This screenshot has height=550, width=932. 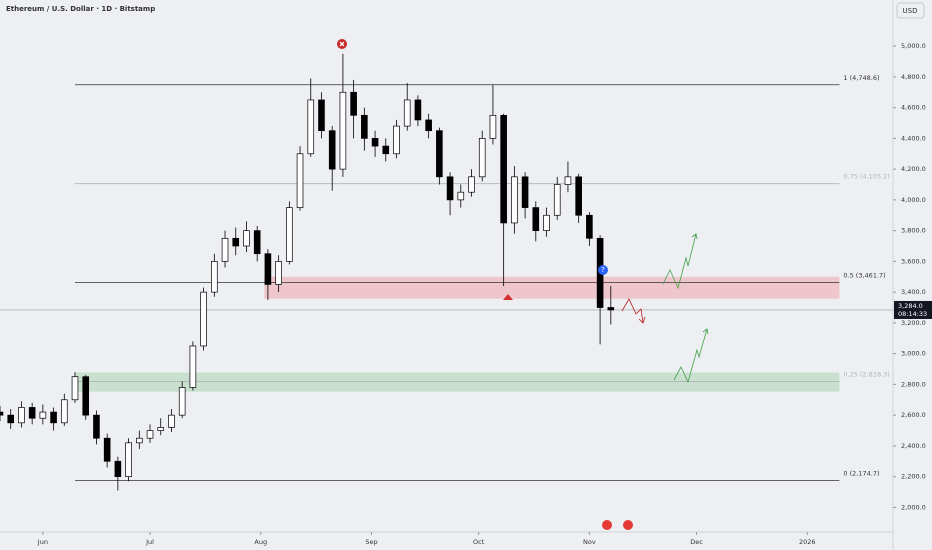 I want to click on price-tag-label: 3,284.0, so click(x=910, y=306).